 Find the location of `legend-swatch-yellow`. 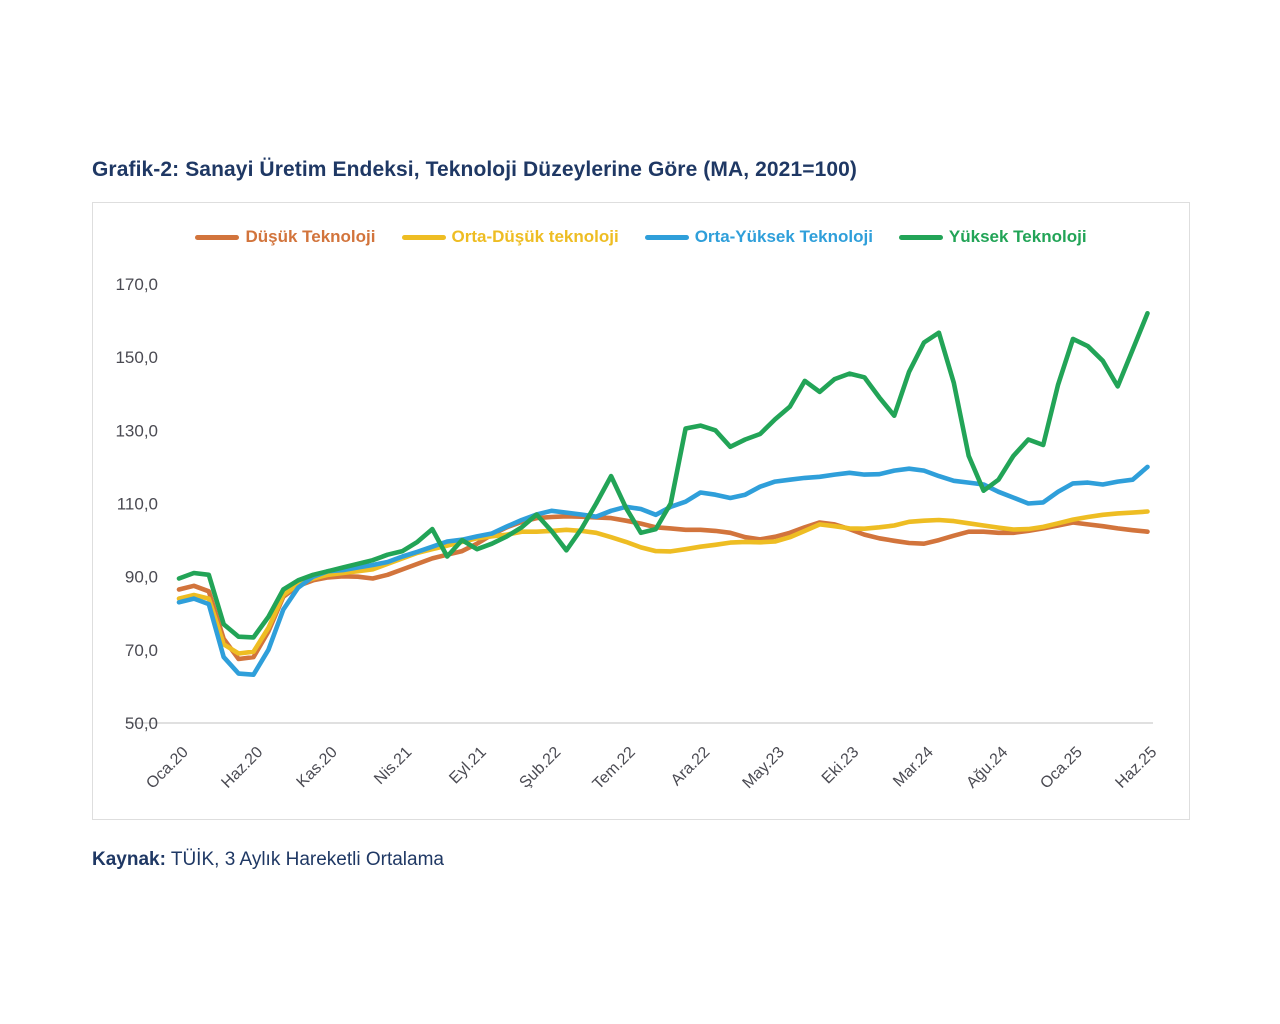

legend-swatch-yellow is located at coordinates (423, 237).